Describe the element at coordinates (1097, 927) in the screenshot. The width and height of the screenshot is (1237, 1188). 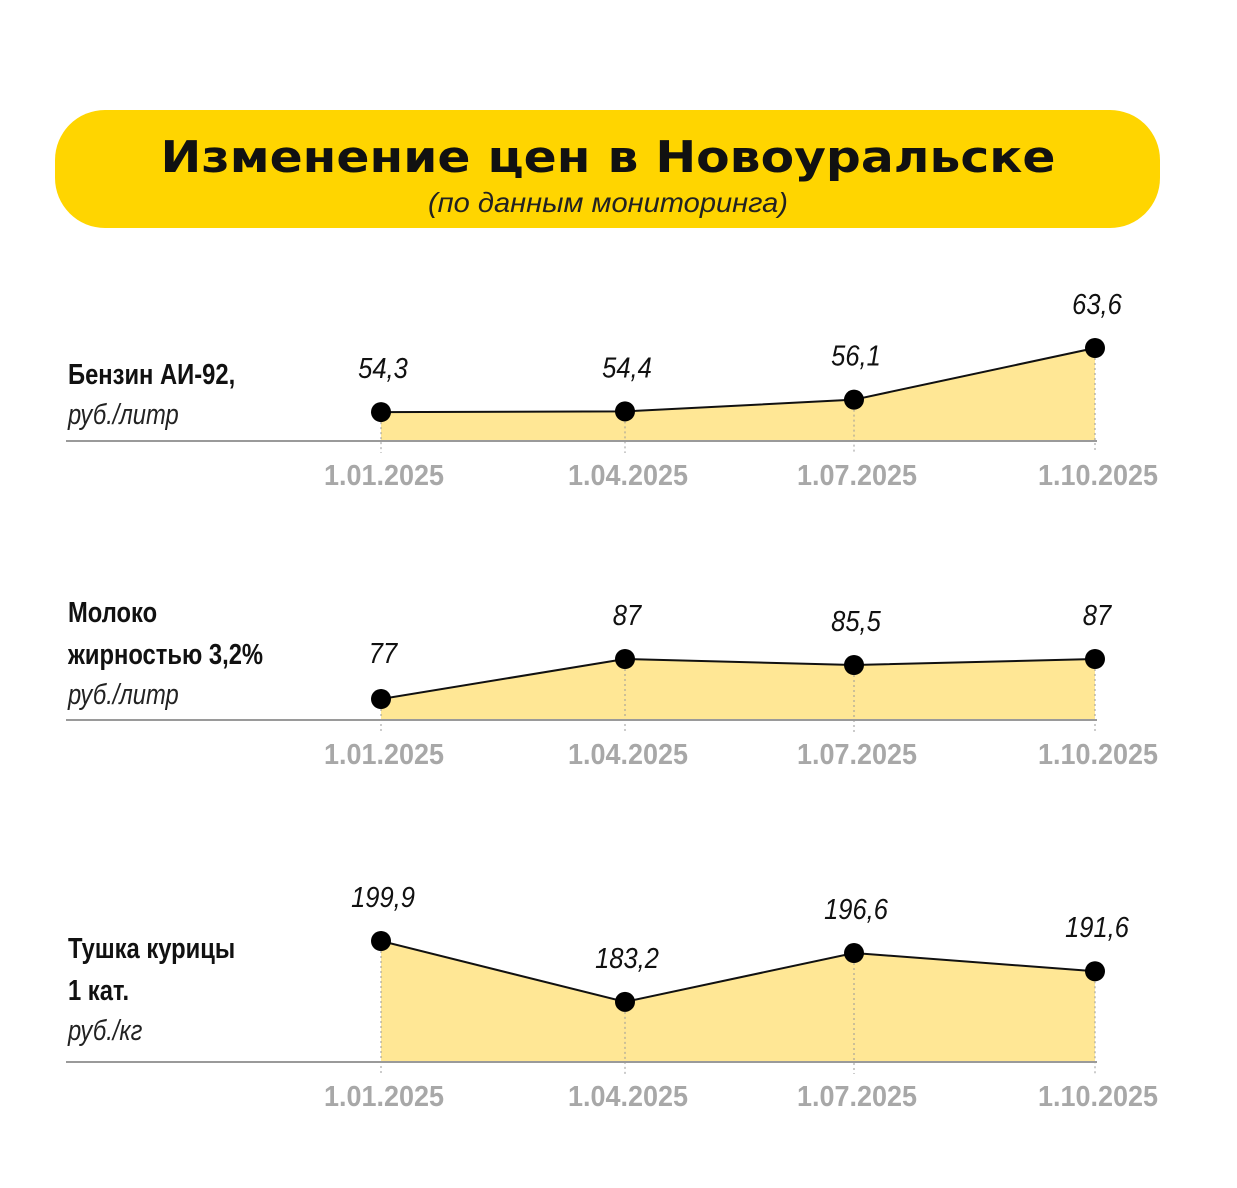
I see `data-label: 191,6` at that location.